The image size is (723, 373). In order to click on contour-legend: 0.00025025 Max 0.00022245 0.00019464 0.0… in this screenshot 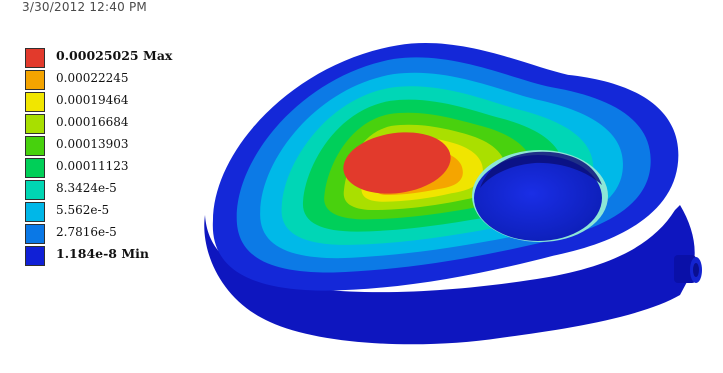, I will do `click(105, 158)`.